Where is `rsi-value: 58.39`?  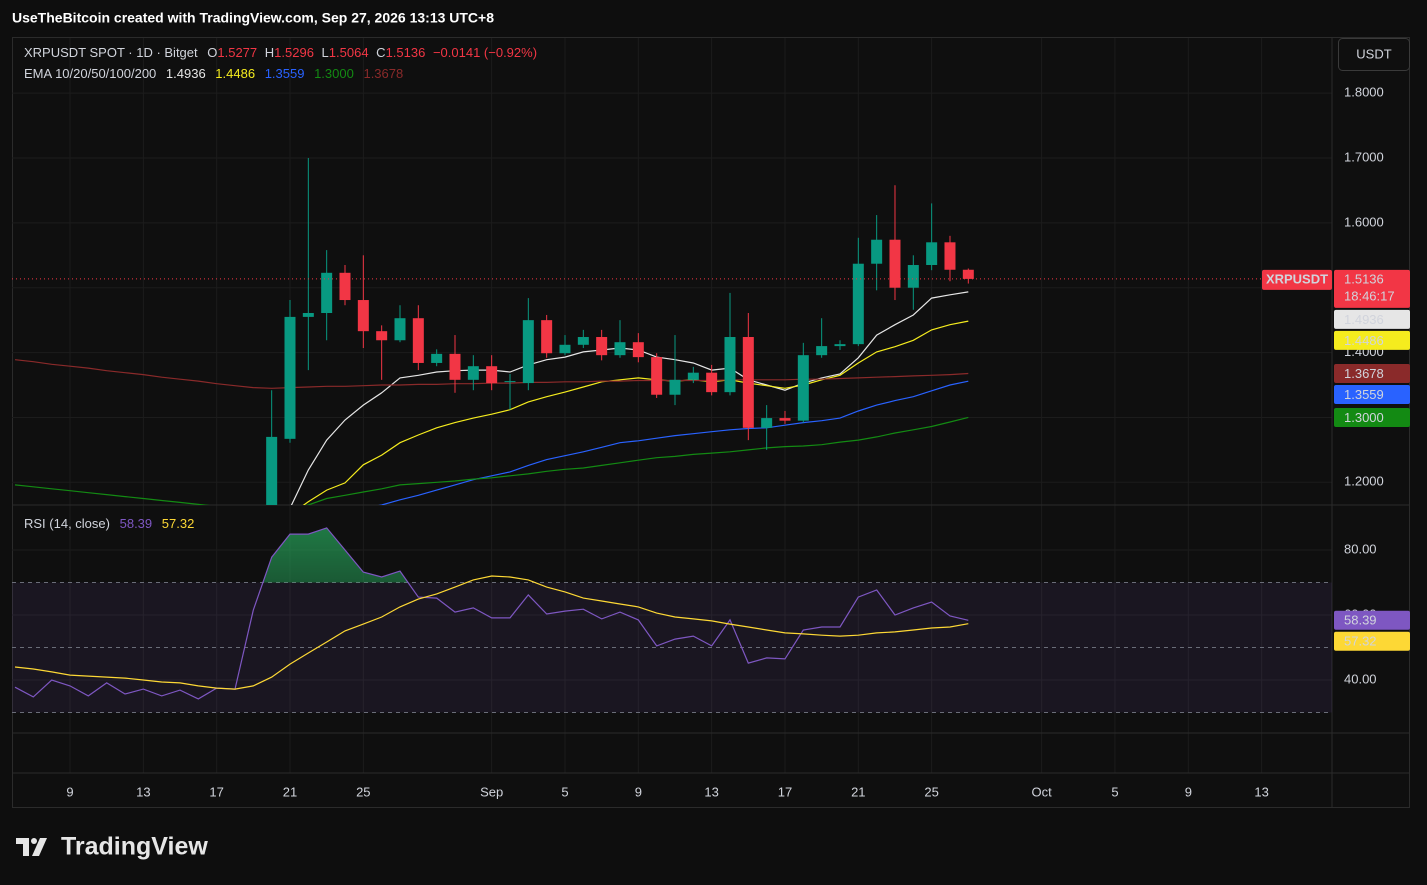
rsi-value: 58.39 is located at coordinates (136, 523).